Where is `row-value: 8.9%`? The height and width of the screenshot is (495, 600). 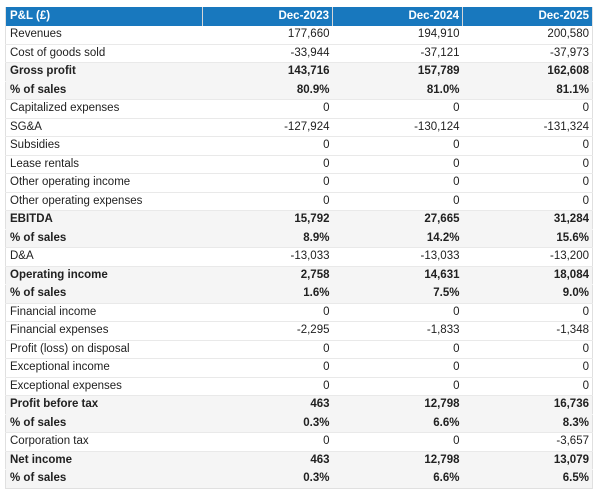 row-value: 8.9% is located at coordinates (267, 238).